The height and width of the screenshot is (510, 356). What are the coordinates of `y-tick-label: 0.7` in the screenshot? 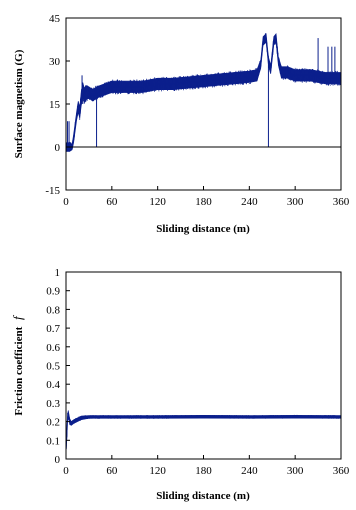 It's located at (53, 329).